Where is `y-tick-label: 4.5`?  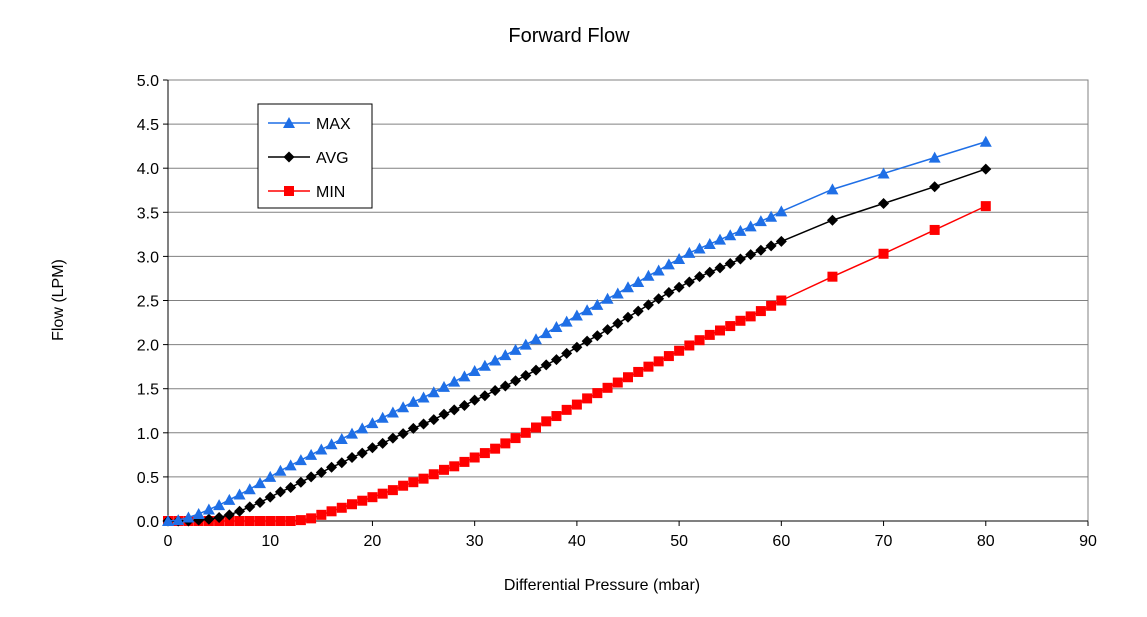
y-tick-label: 4.5 is located at coordinates (148, 125).